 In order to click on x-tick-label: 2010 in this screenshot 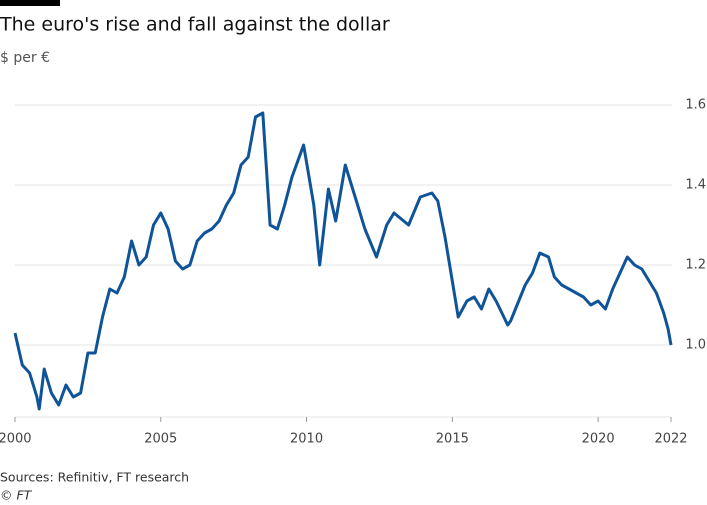, I will do `click(306, 439)`.